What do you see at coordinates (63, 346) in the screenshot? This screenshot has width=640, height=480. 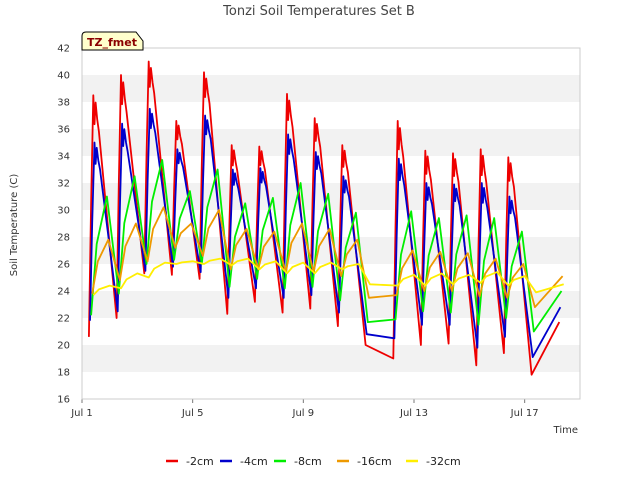 I see `y-tick-label: 20` at bounding box center [63, 346].